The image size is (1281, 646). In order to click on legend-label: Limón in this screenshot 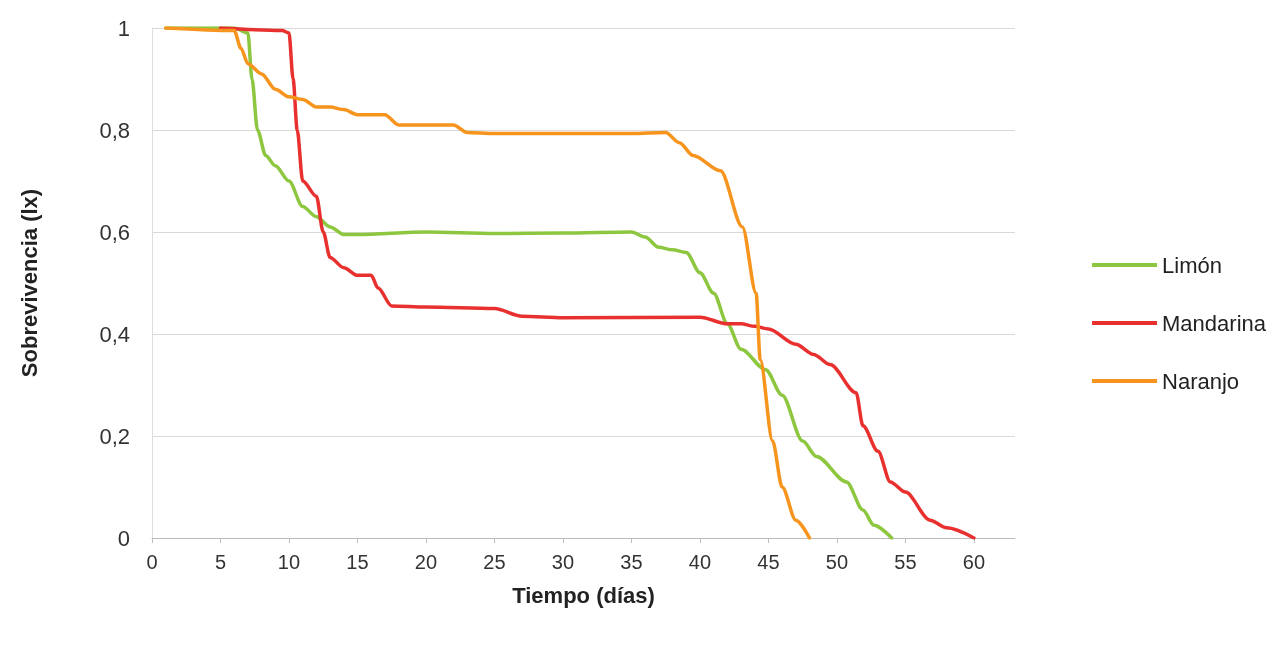, I will do `click(1192, 265)`.